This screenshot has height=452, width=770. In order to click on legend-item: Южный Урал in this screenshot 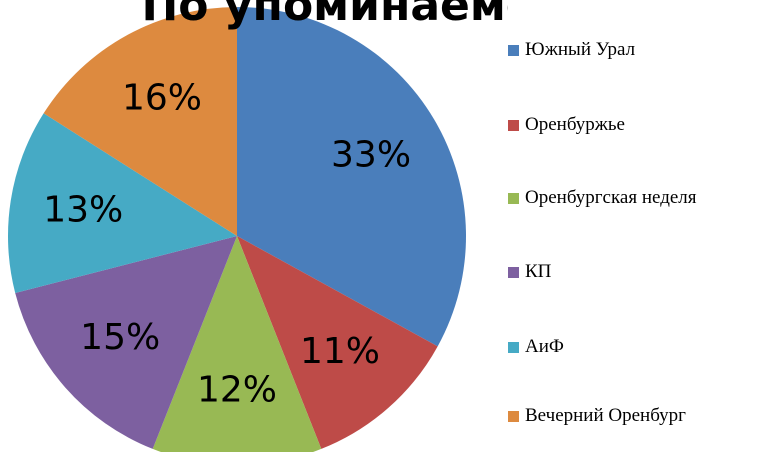, I will do `click(636, 50)`.